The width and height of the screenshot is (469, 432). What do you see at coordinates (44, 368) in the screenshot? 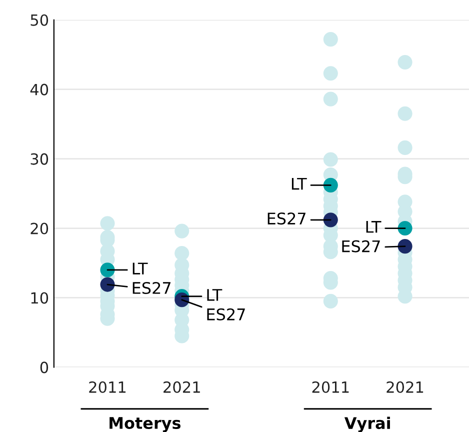
I see `y-tick-label: 0` at bounding box center [44, 368].